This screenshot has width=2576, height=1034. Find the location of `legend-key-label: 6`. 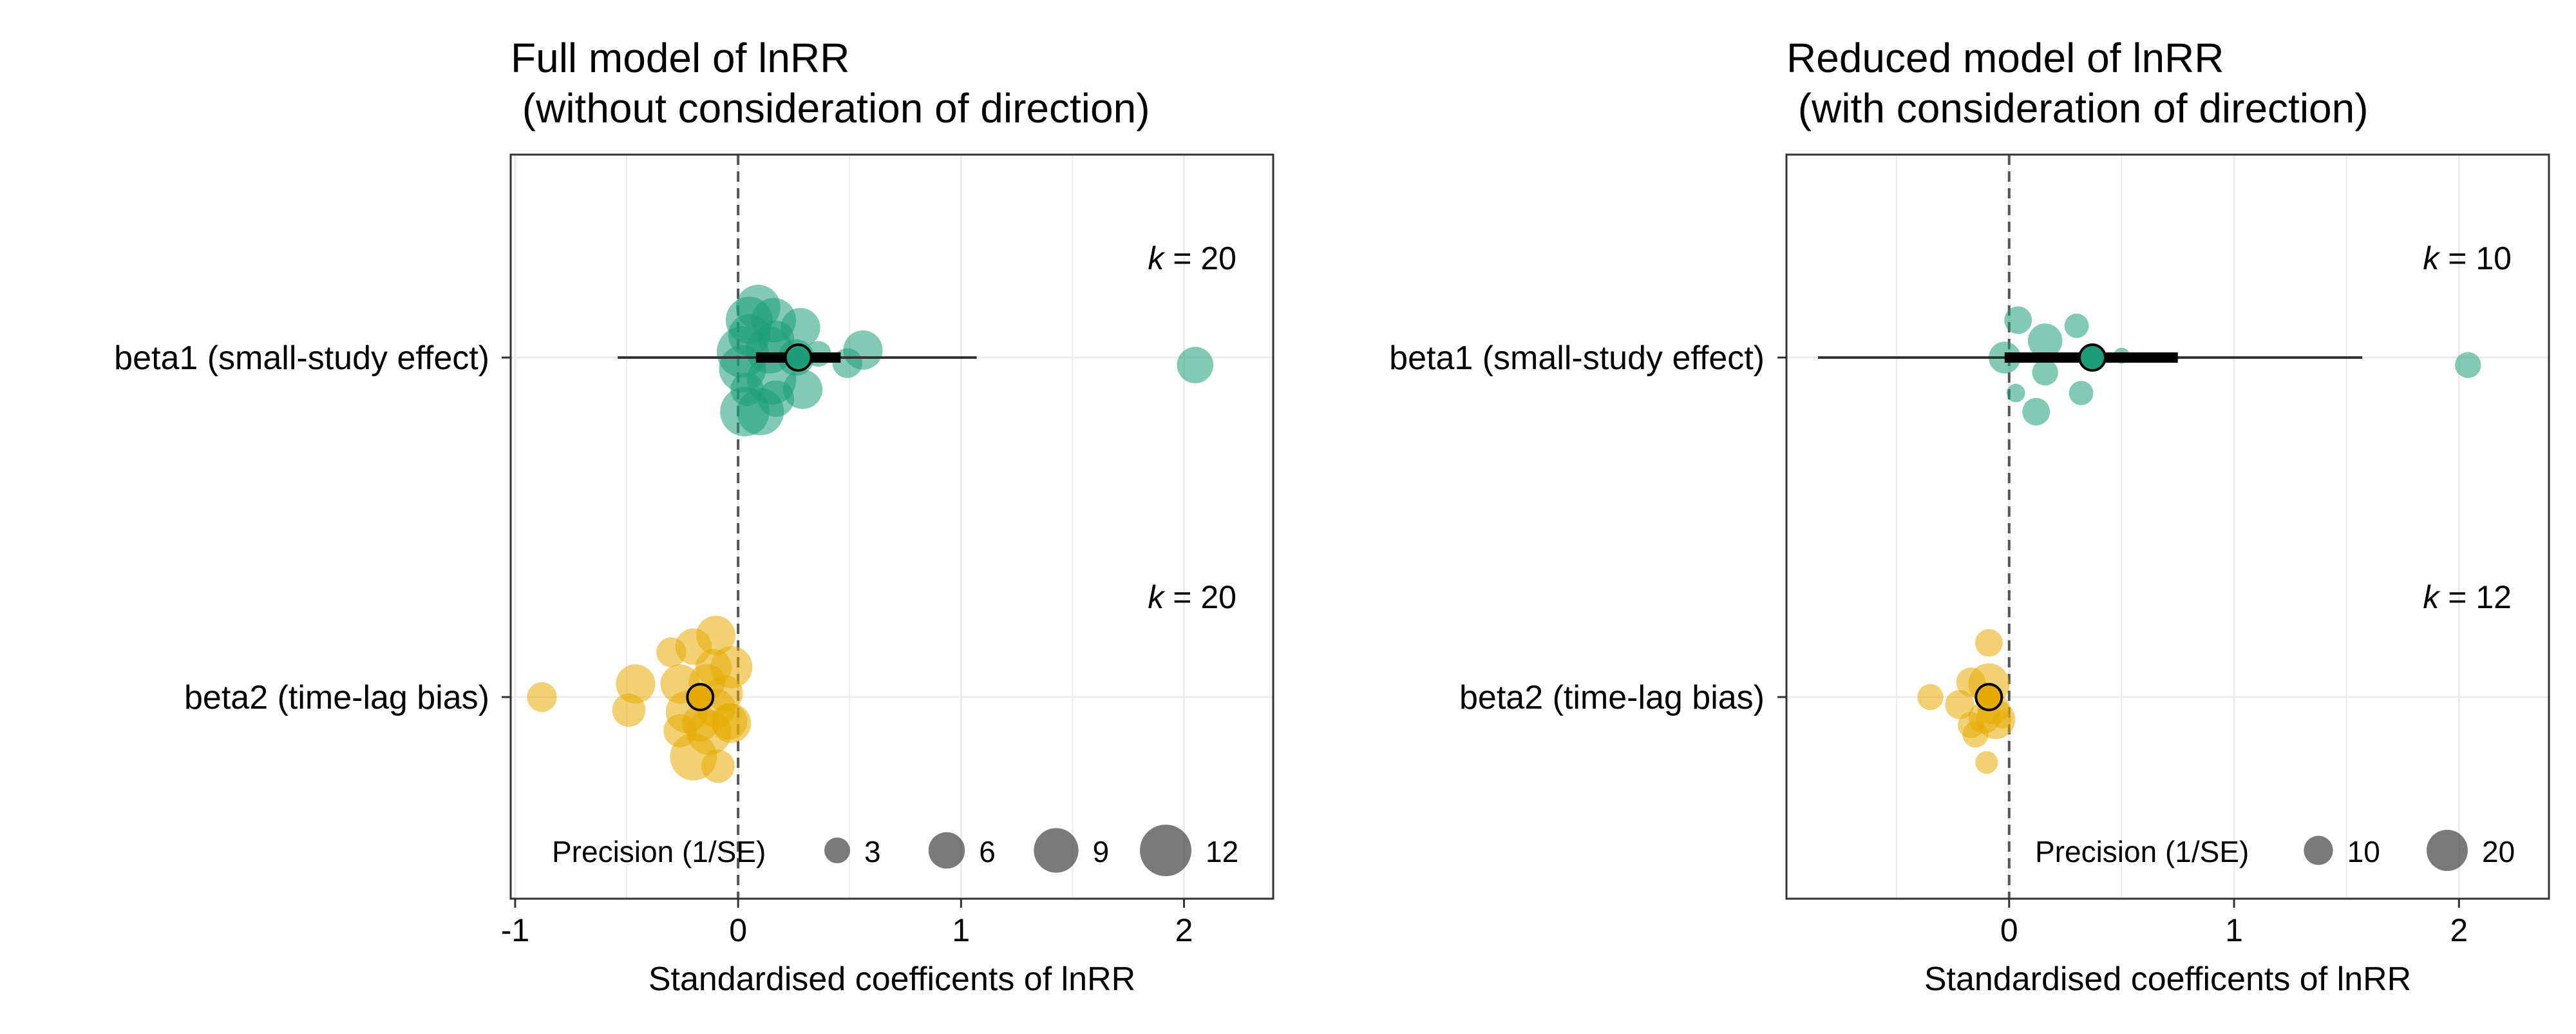

legend-key-label: 6 is located at coordinates (987, 851).